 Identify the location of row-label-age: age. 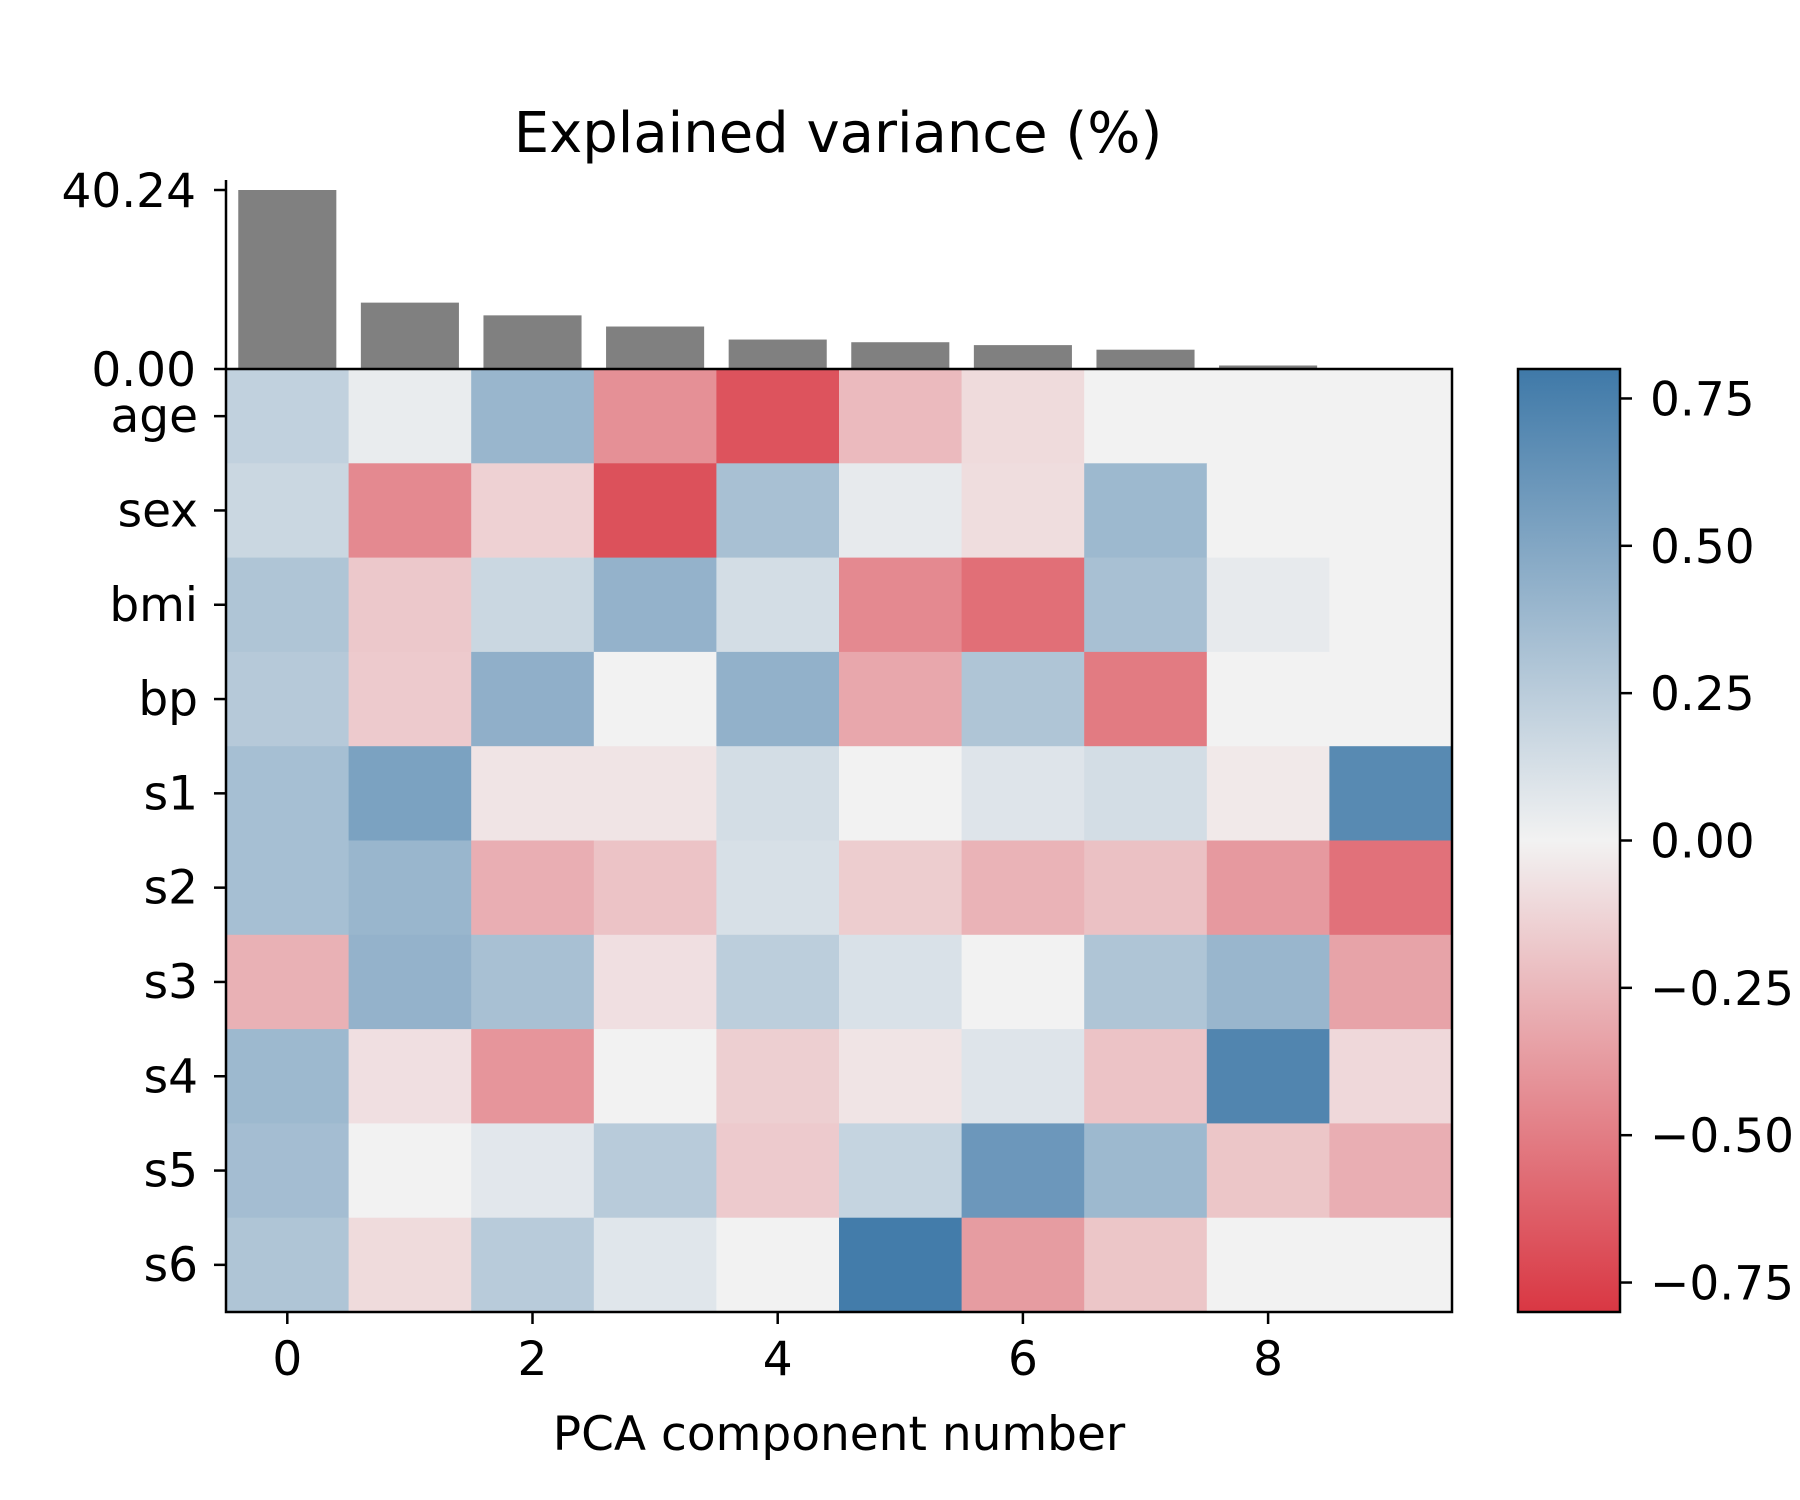
(154, 416).